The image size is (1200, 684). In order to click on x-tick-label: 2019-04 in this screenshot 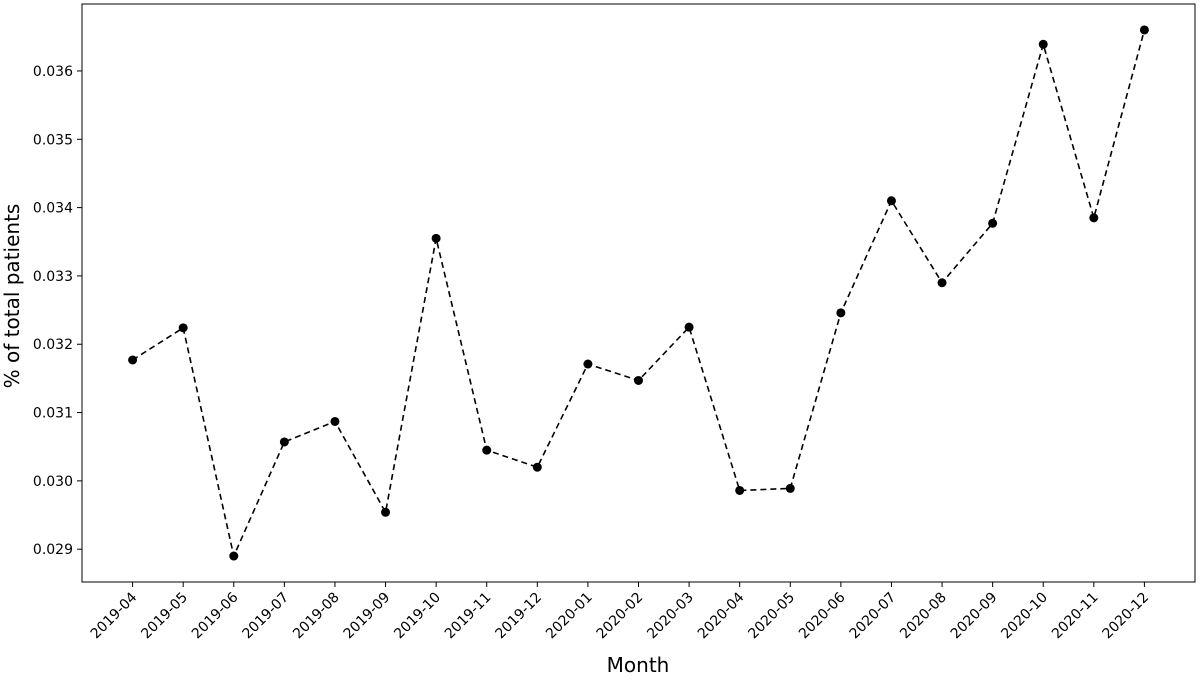, I will do `click(114, 615)`.